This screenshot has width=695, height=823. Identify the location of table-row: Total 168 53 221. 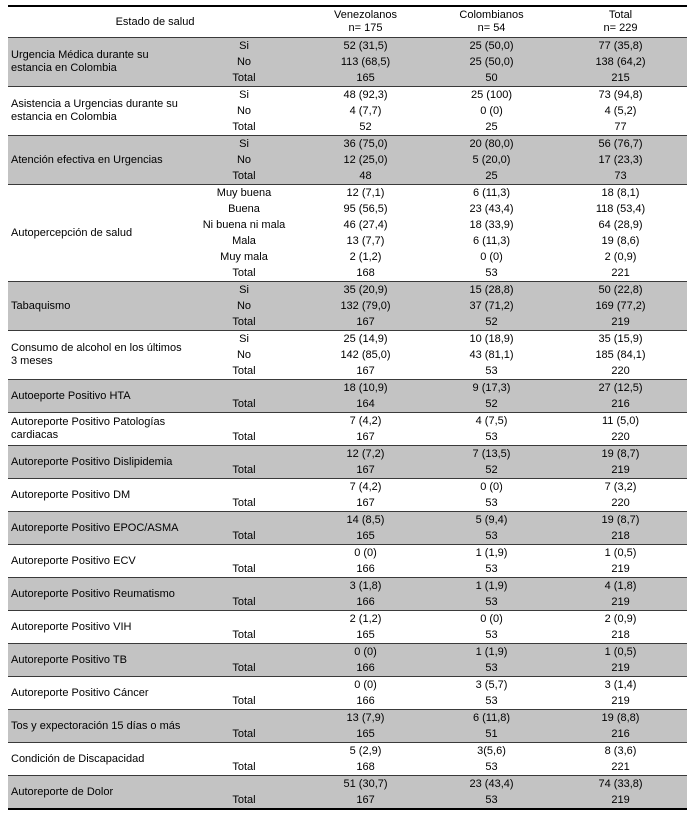
(348, 767).